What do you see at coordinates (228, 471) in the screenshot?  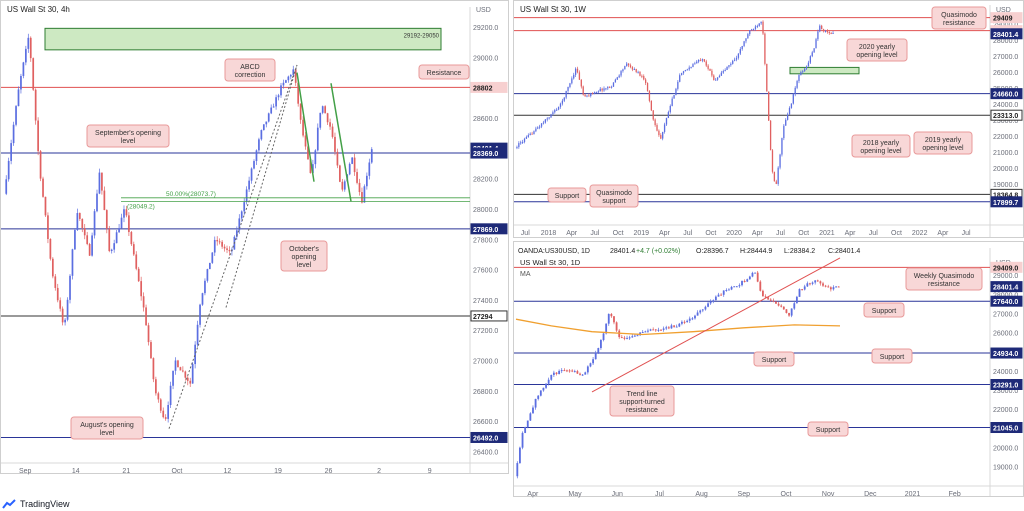 I see `x-tick-label: 12` at bounding box center [228, 471].